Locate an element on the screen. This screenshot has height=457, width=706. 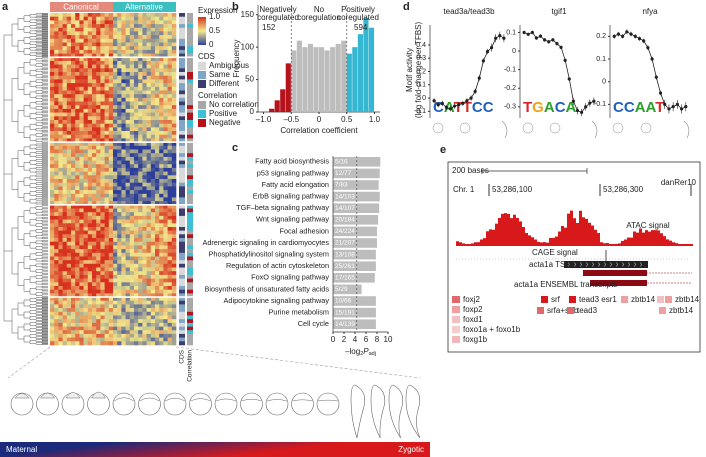
embryo-detail is located at coordinates (175, 400).